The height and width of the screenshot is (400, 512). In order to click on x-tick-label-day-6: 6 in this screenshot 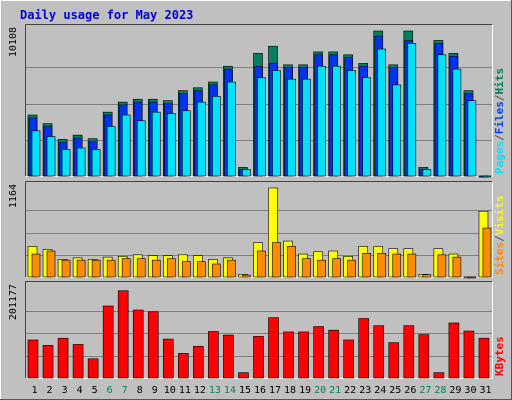, I will do `click(110, 390)`.